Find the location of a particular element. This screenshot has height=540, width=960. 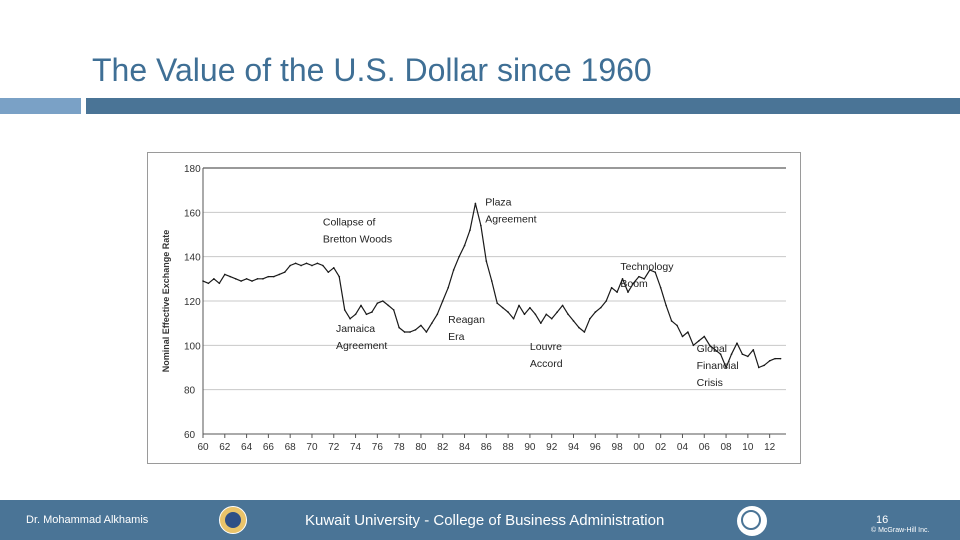

x-tick-label: 10 is located at coordinates (748, 447).